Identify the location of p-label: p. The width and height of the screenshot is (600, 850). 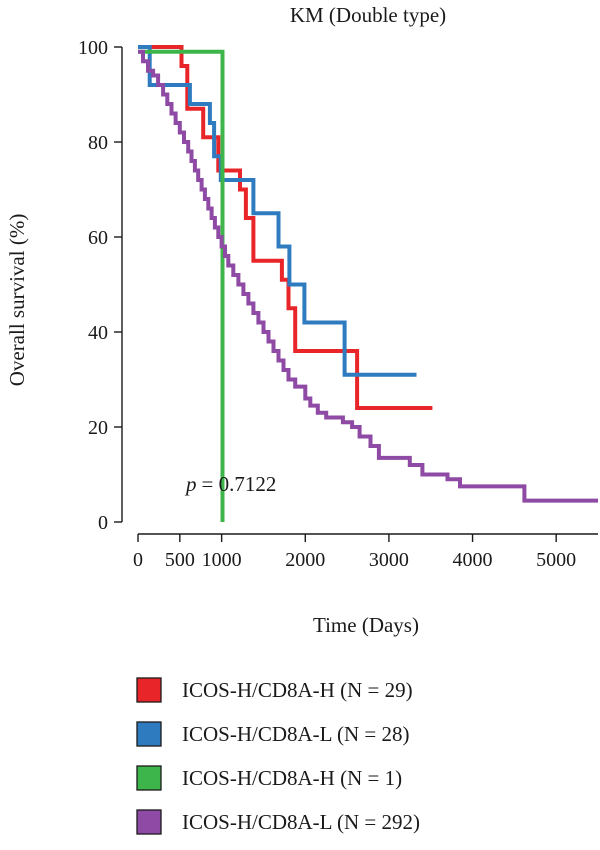
(190, 484).